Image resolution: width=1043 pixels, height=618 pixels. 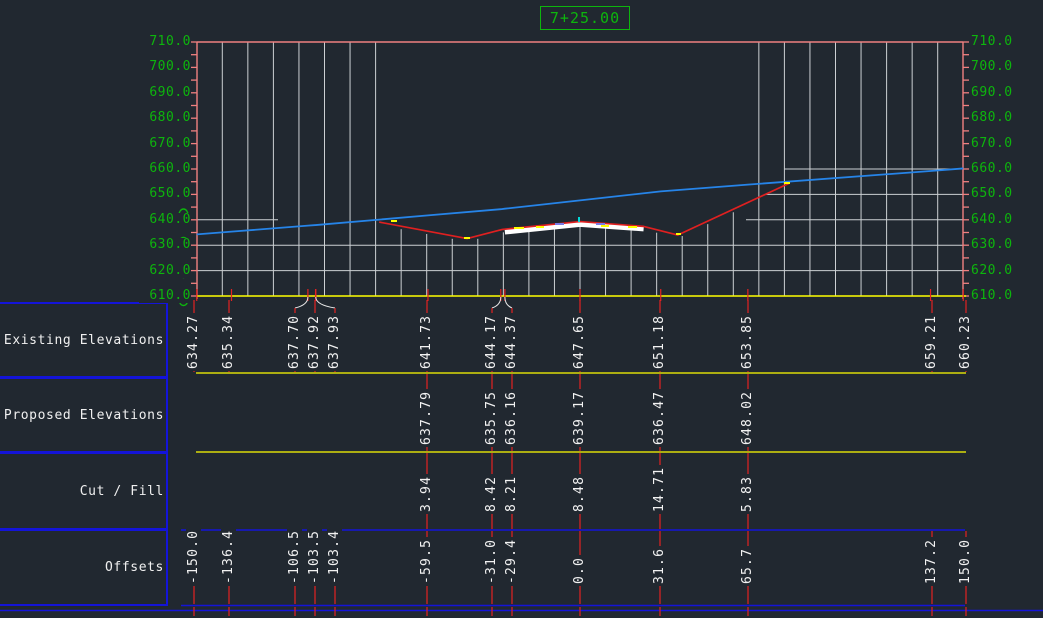 I want to click on proposed-elevation-value: 637.79, so click(x=426, y=417).